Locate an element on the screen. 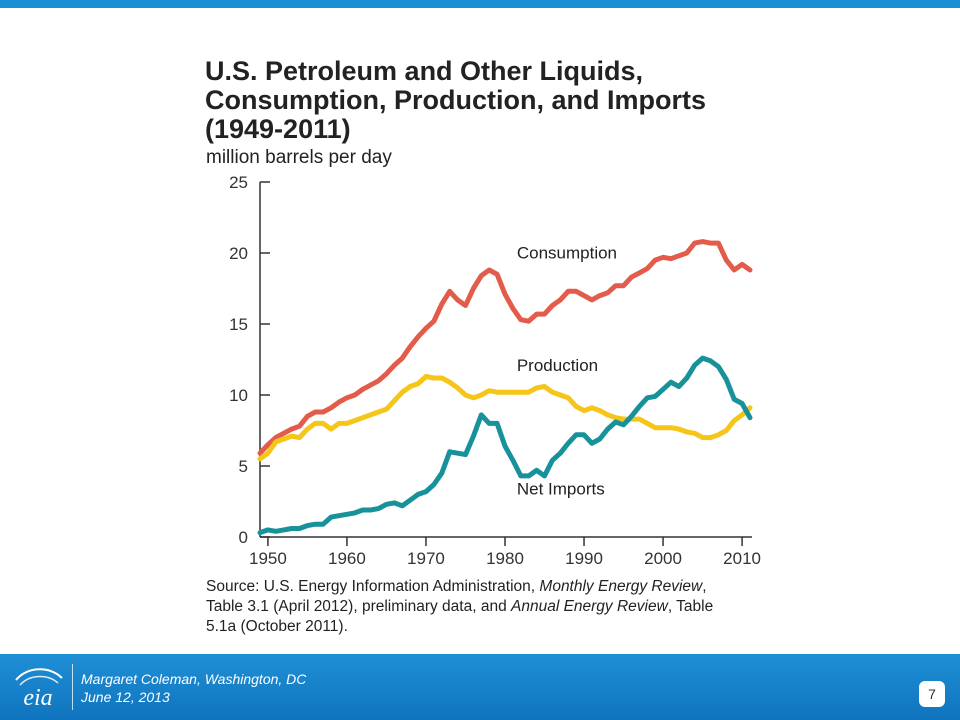 The width and height of the screenshot is (960, 720). eia-logo-icon: eia is located at coordinates (39, 689).